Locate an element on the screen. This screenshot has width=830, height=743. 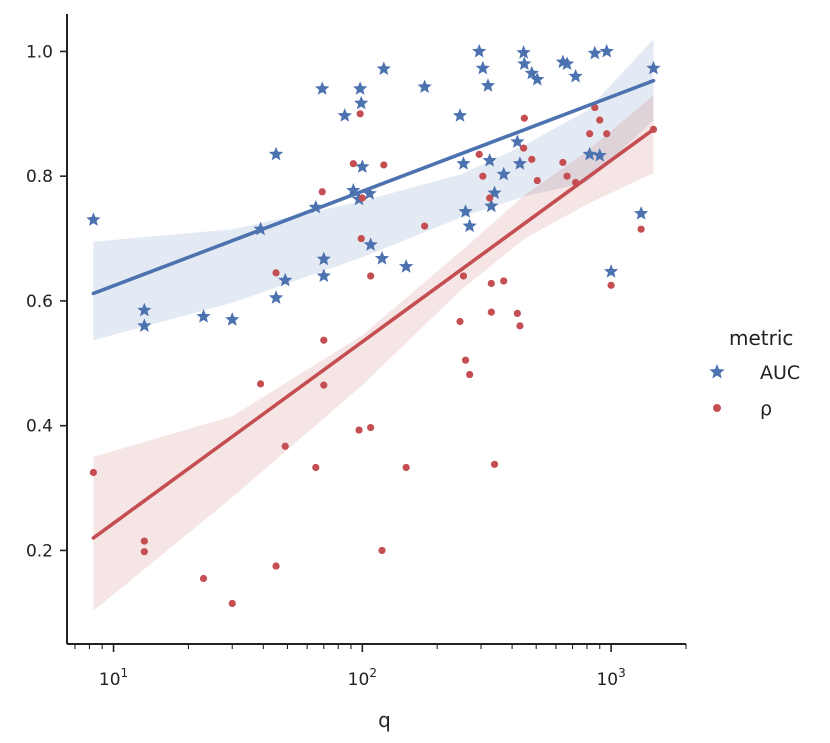
legend-title: metric is located at coordinates (761, 338).